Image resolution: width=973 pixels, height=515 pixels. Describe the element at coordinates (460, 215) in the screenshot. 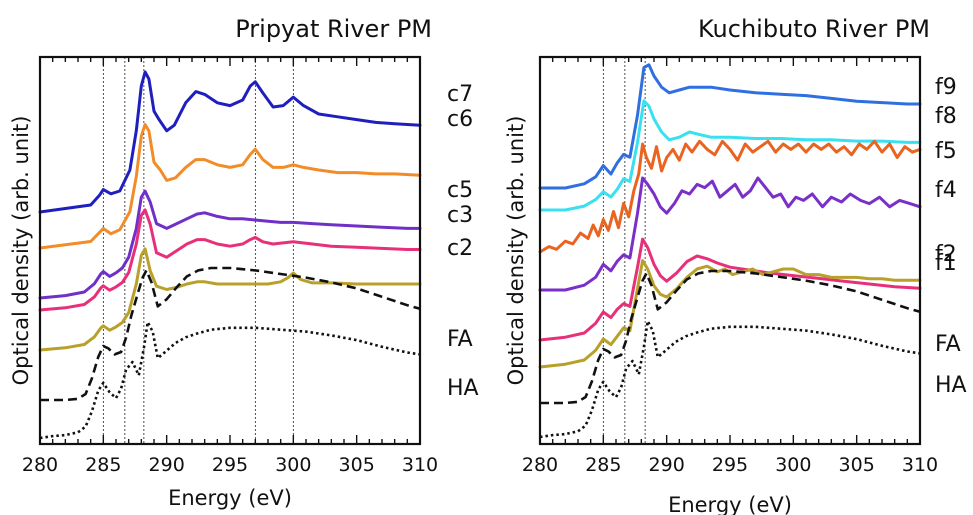

I see `series-label-c3: c3` at that location.